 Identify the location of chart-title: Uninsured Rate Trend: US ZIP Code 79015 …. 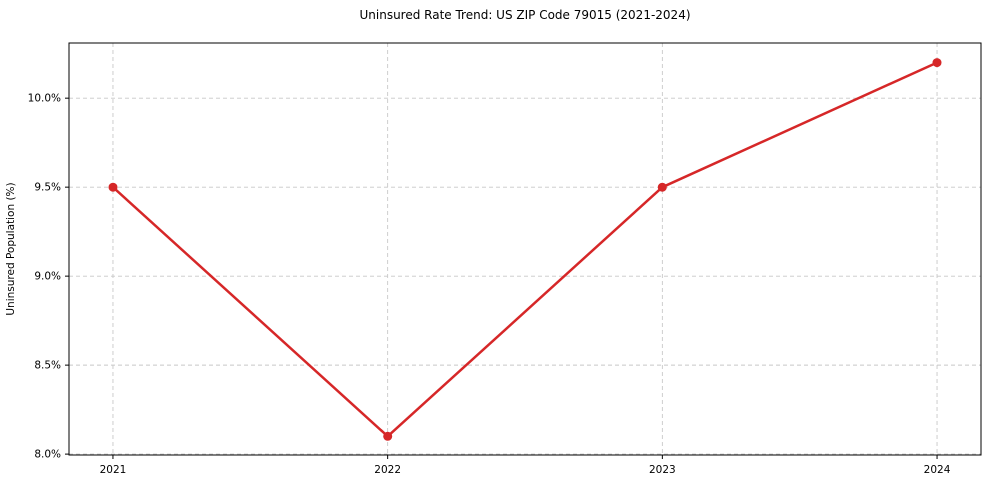
(524, 15).